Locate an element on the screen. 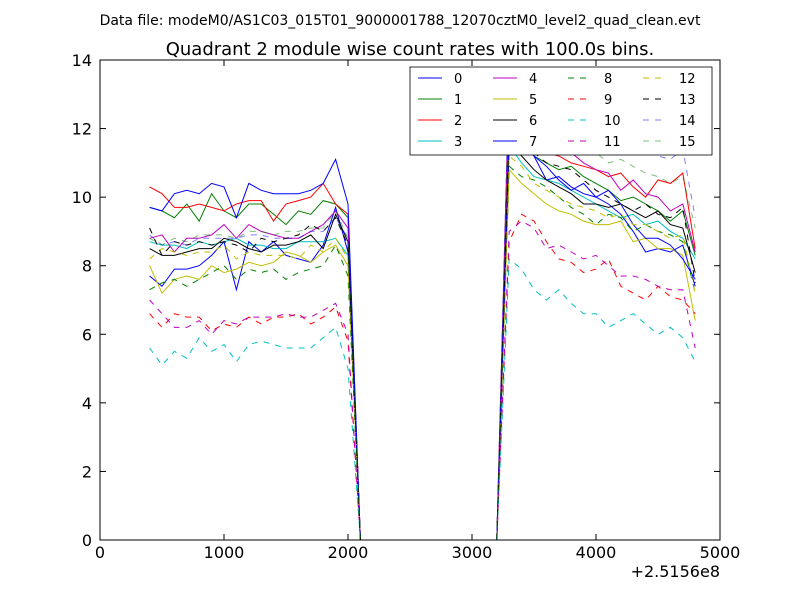  legend-label-2: 2 is located at coordinates (458, 121).